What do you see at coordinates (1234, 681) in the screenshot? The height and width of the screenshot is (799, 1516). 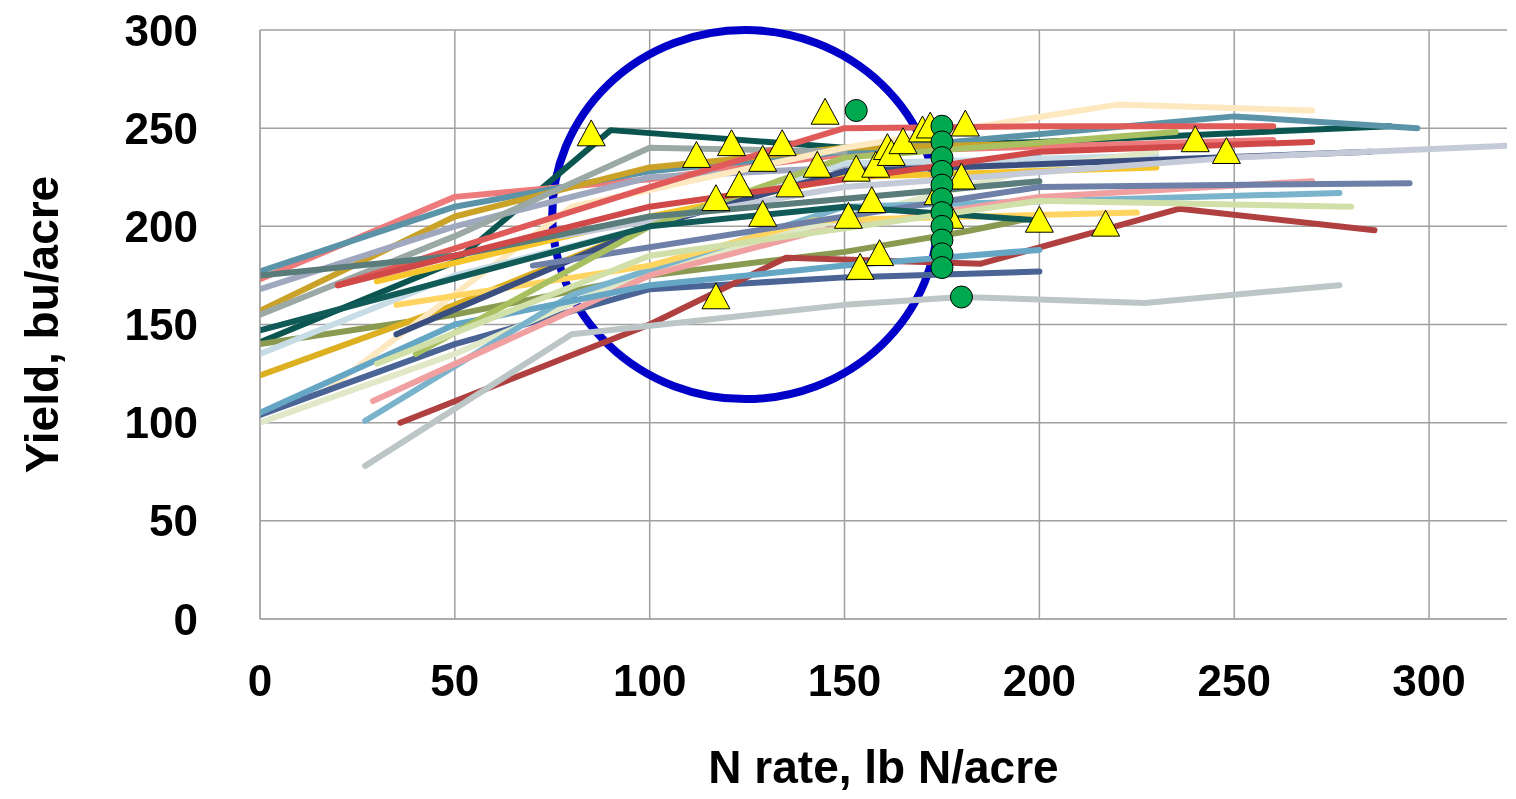 I see `x-tick-label: 250` at bounding box center [1234, 681].